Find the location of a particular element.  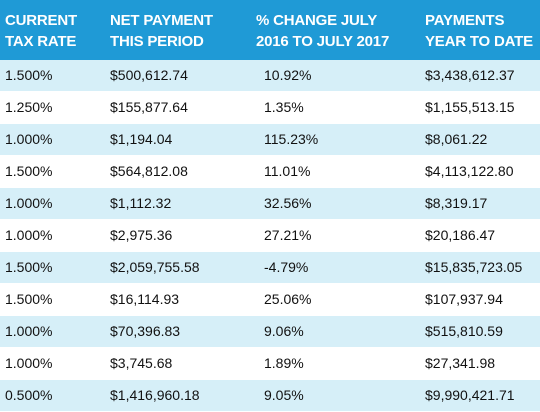

ytd-cell: $9,990,421.71 is located at coordinates (470, 395).